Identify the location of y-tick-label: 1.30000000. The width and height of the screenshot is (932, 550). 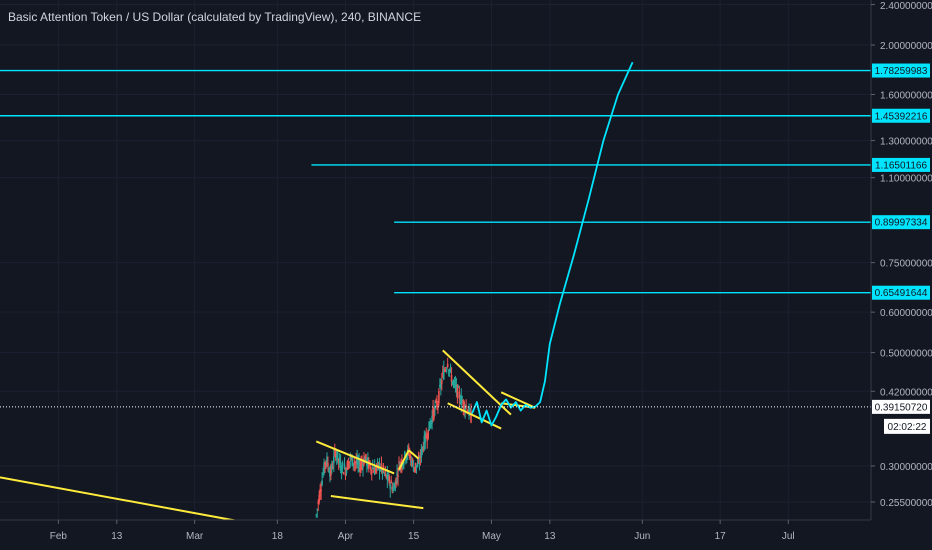
(906, 142).